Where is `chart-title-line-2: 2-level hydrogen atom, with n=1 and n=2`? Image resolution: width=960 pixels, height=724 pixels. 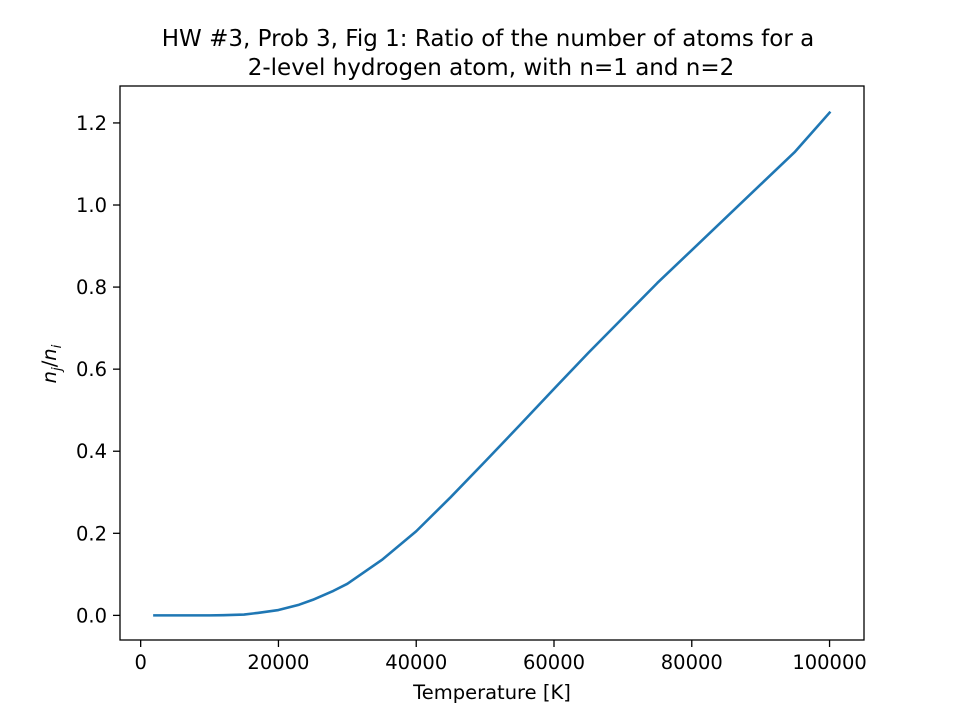 chart-title-line-2: 2-level hydrogen atom, with n=1 and n=2 is located at coordinates (491, 68).